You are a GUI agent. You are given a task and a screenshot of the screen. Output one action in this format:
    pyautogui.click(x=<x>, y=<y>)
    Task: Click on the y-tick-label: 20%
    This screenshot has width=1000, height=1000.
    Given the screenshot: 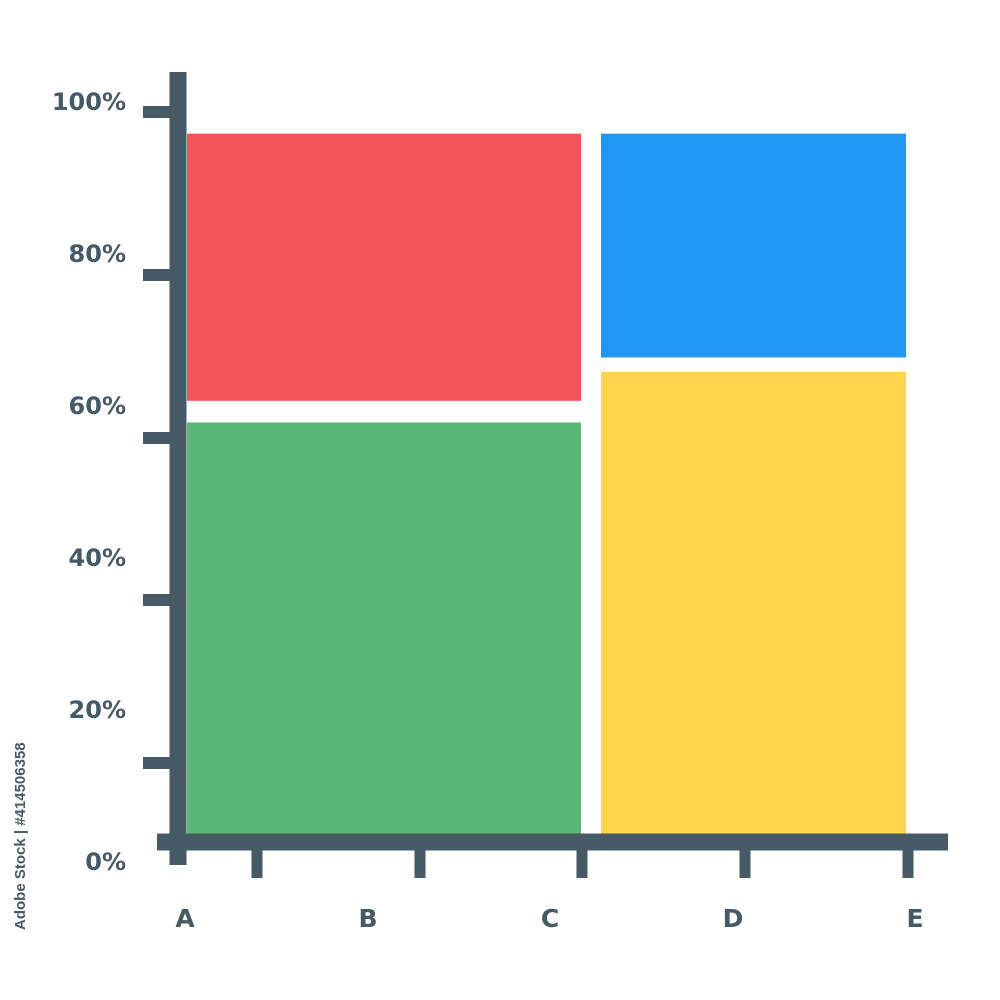 What is the action you would take?
    pyautogui.click(x=97, y=710)
    